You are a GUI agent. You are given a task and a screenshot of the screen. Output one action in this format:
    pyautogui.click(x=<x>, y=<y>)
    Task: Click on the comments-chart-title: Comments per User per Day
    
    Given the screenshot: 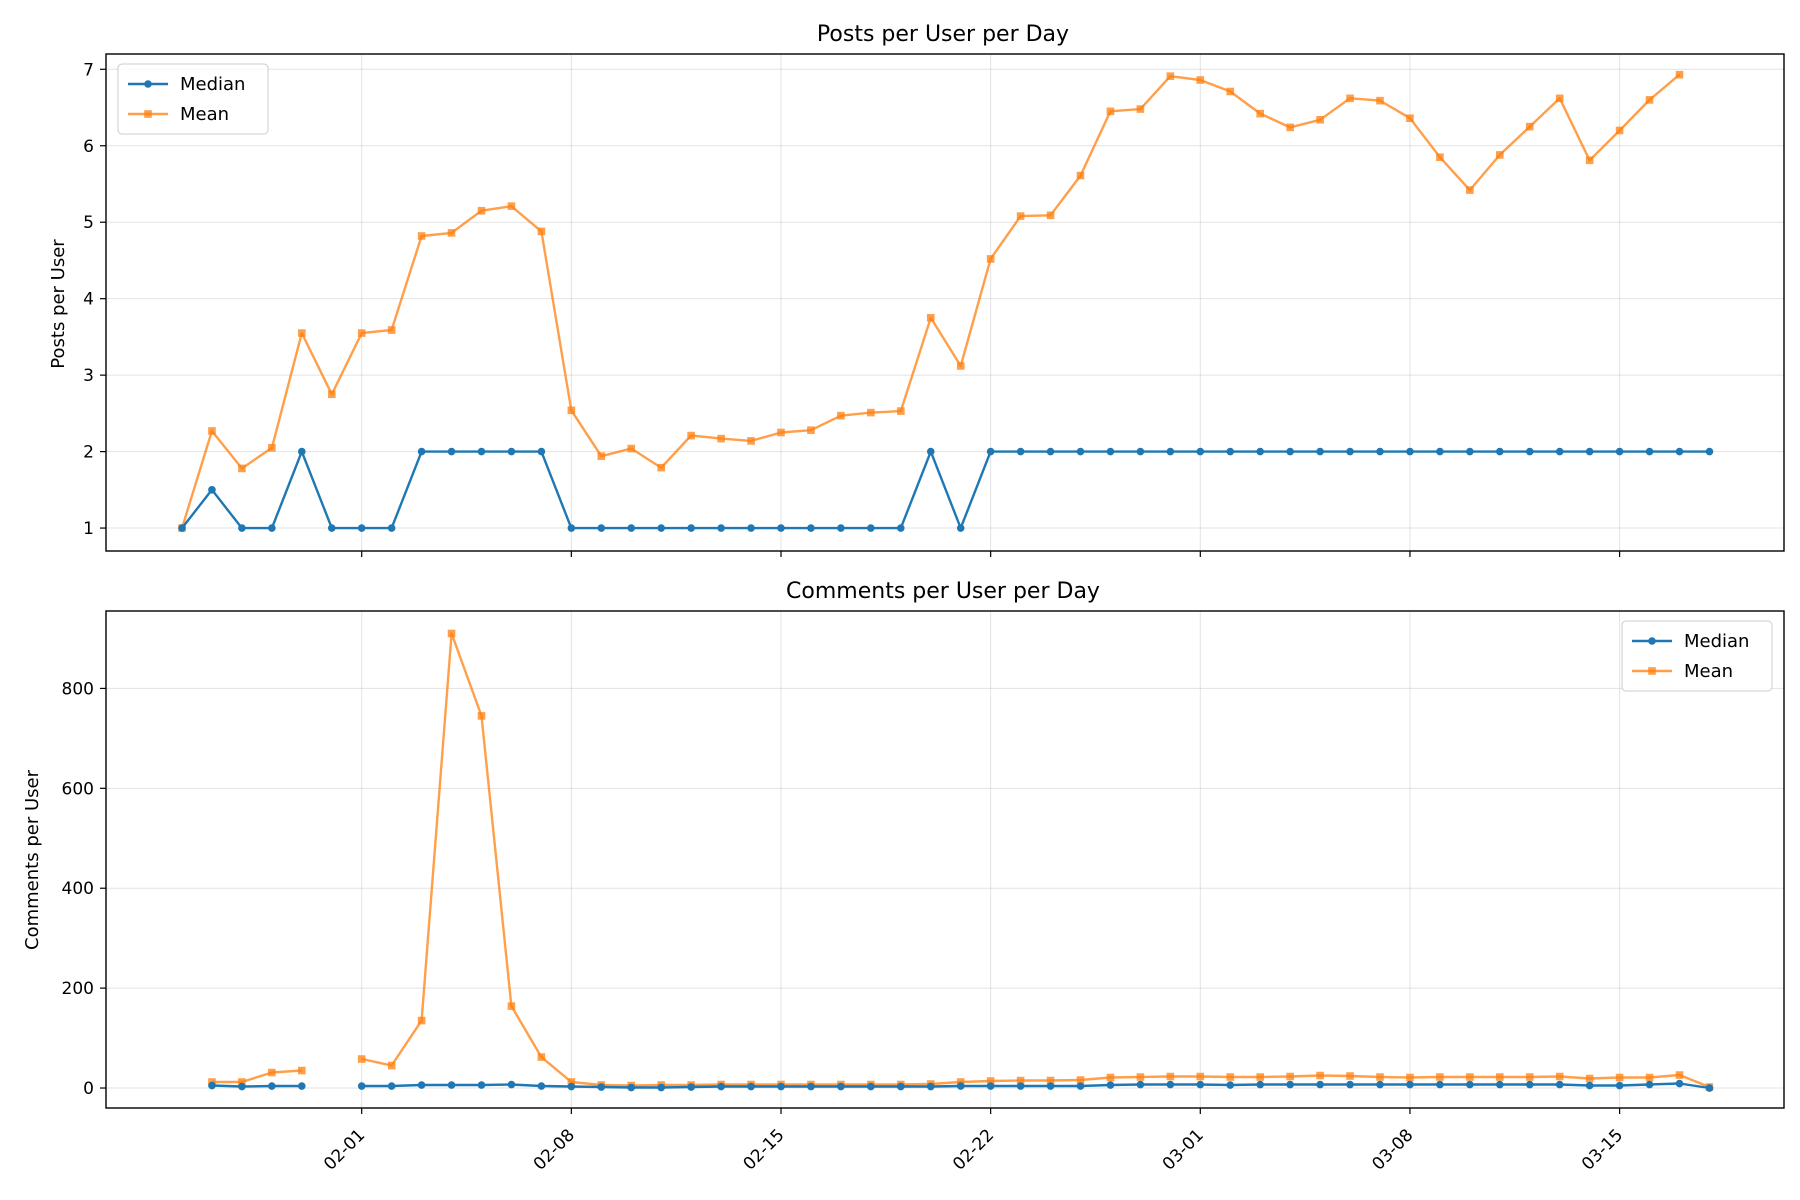 What is the action you would take?
    pyautogui.click(x=943, y=591)
    